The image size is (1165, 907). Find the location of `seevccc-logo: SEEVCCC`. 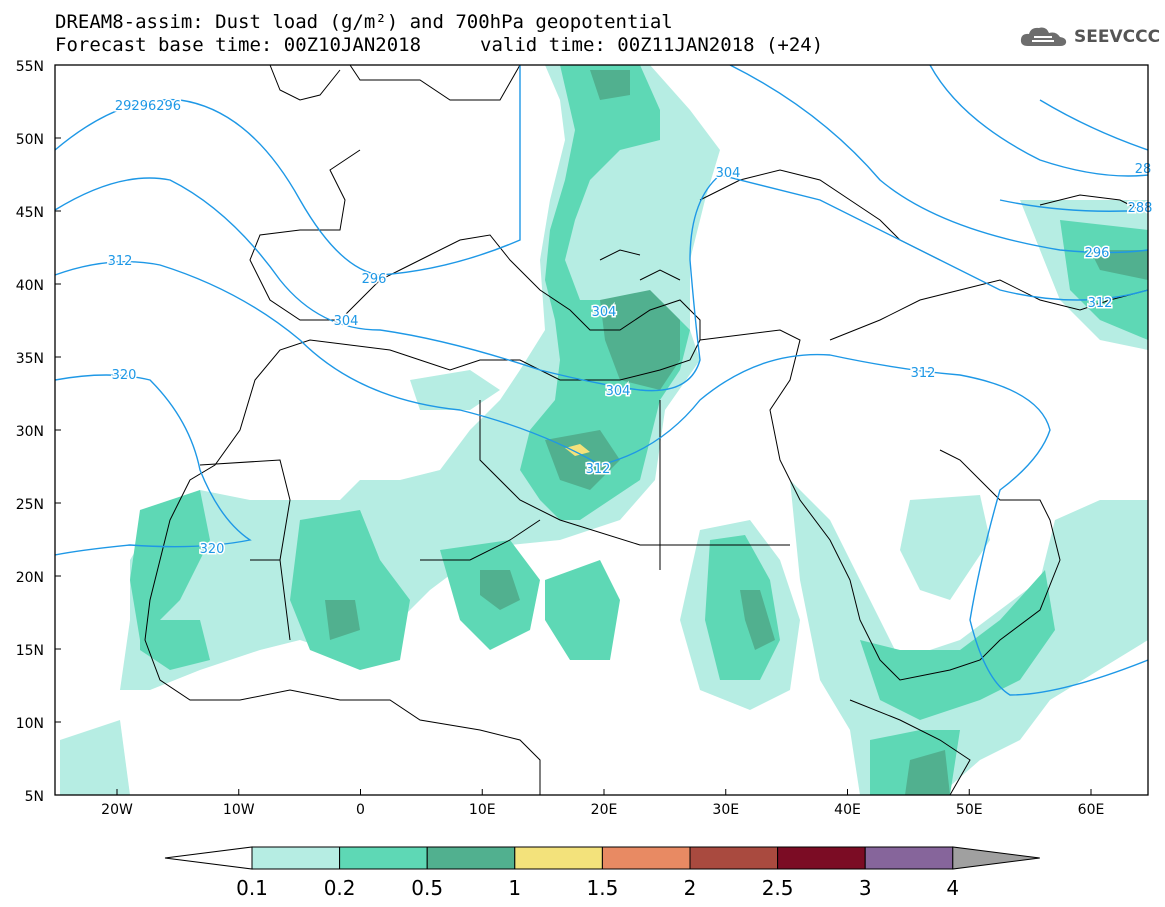

seevccc-logo: SEEVCCC is located at coordinates (1089, 37).